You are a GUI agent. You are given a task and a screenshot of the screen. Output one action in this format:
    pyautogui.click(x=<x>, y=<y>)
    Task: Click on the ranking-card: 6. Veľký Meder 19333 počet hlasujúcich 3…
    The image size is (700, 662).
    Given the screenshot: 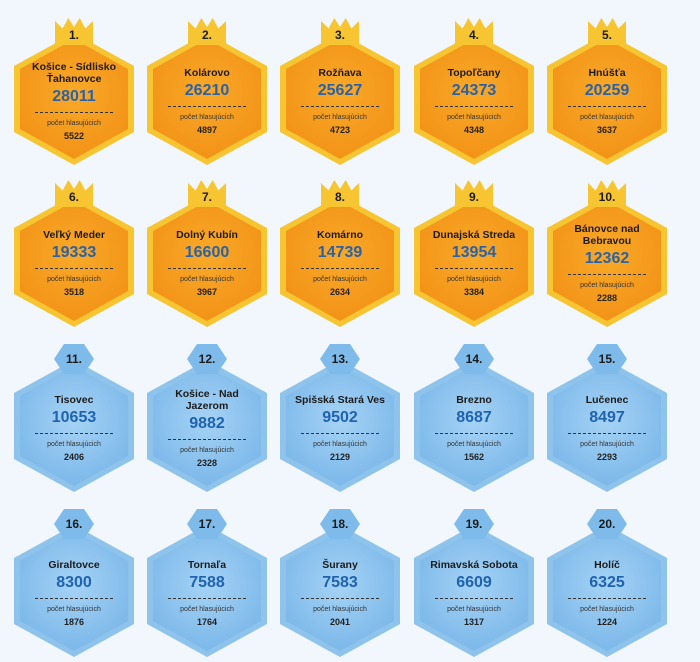 What is the action you would take?
    pyautogui.click(x=74, y=253)
    